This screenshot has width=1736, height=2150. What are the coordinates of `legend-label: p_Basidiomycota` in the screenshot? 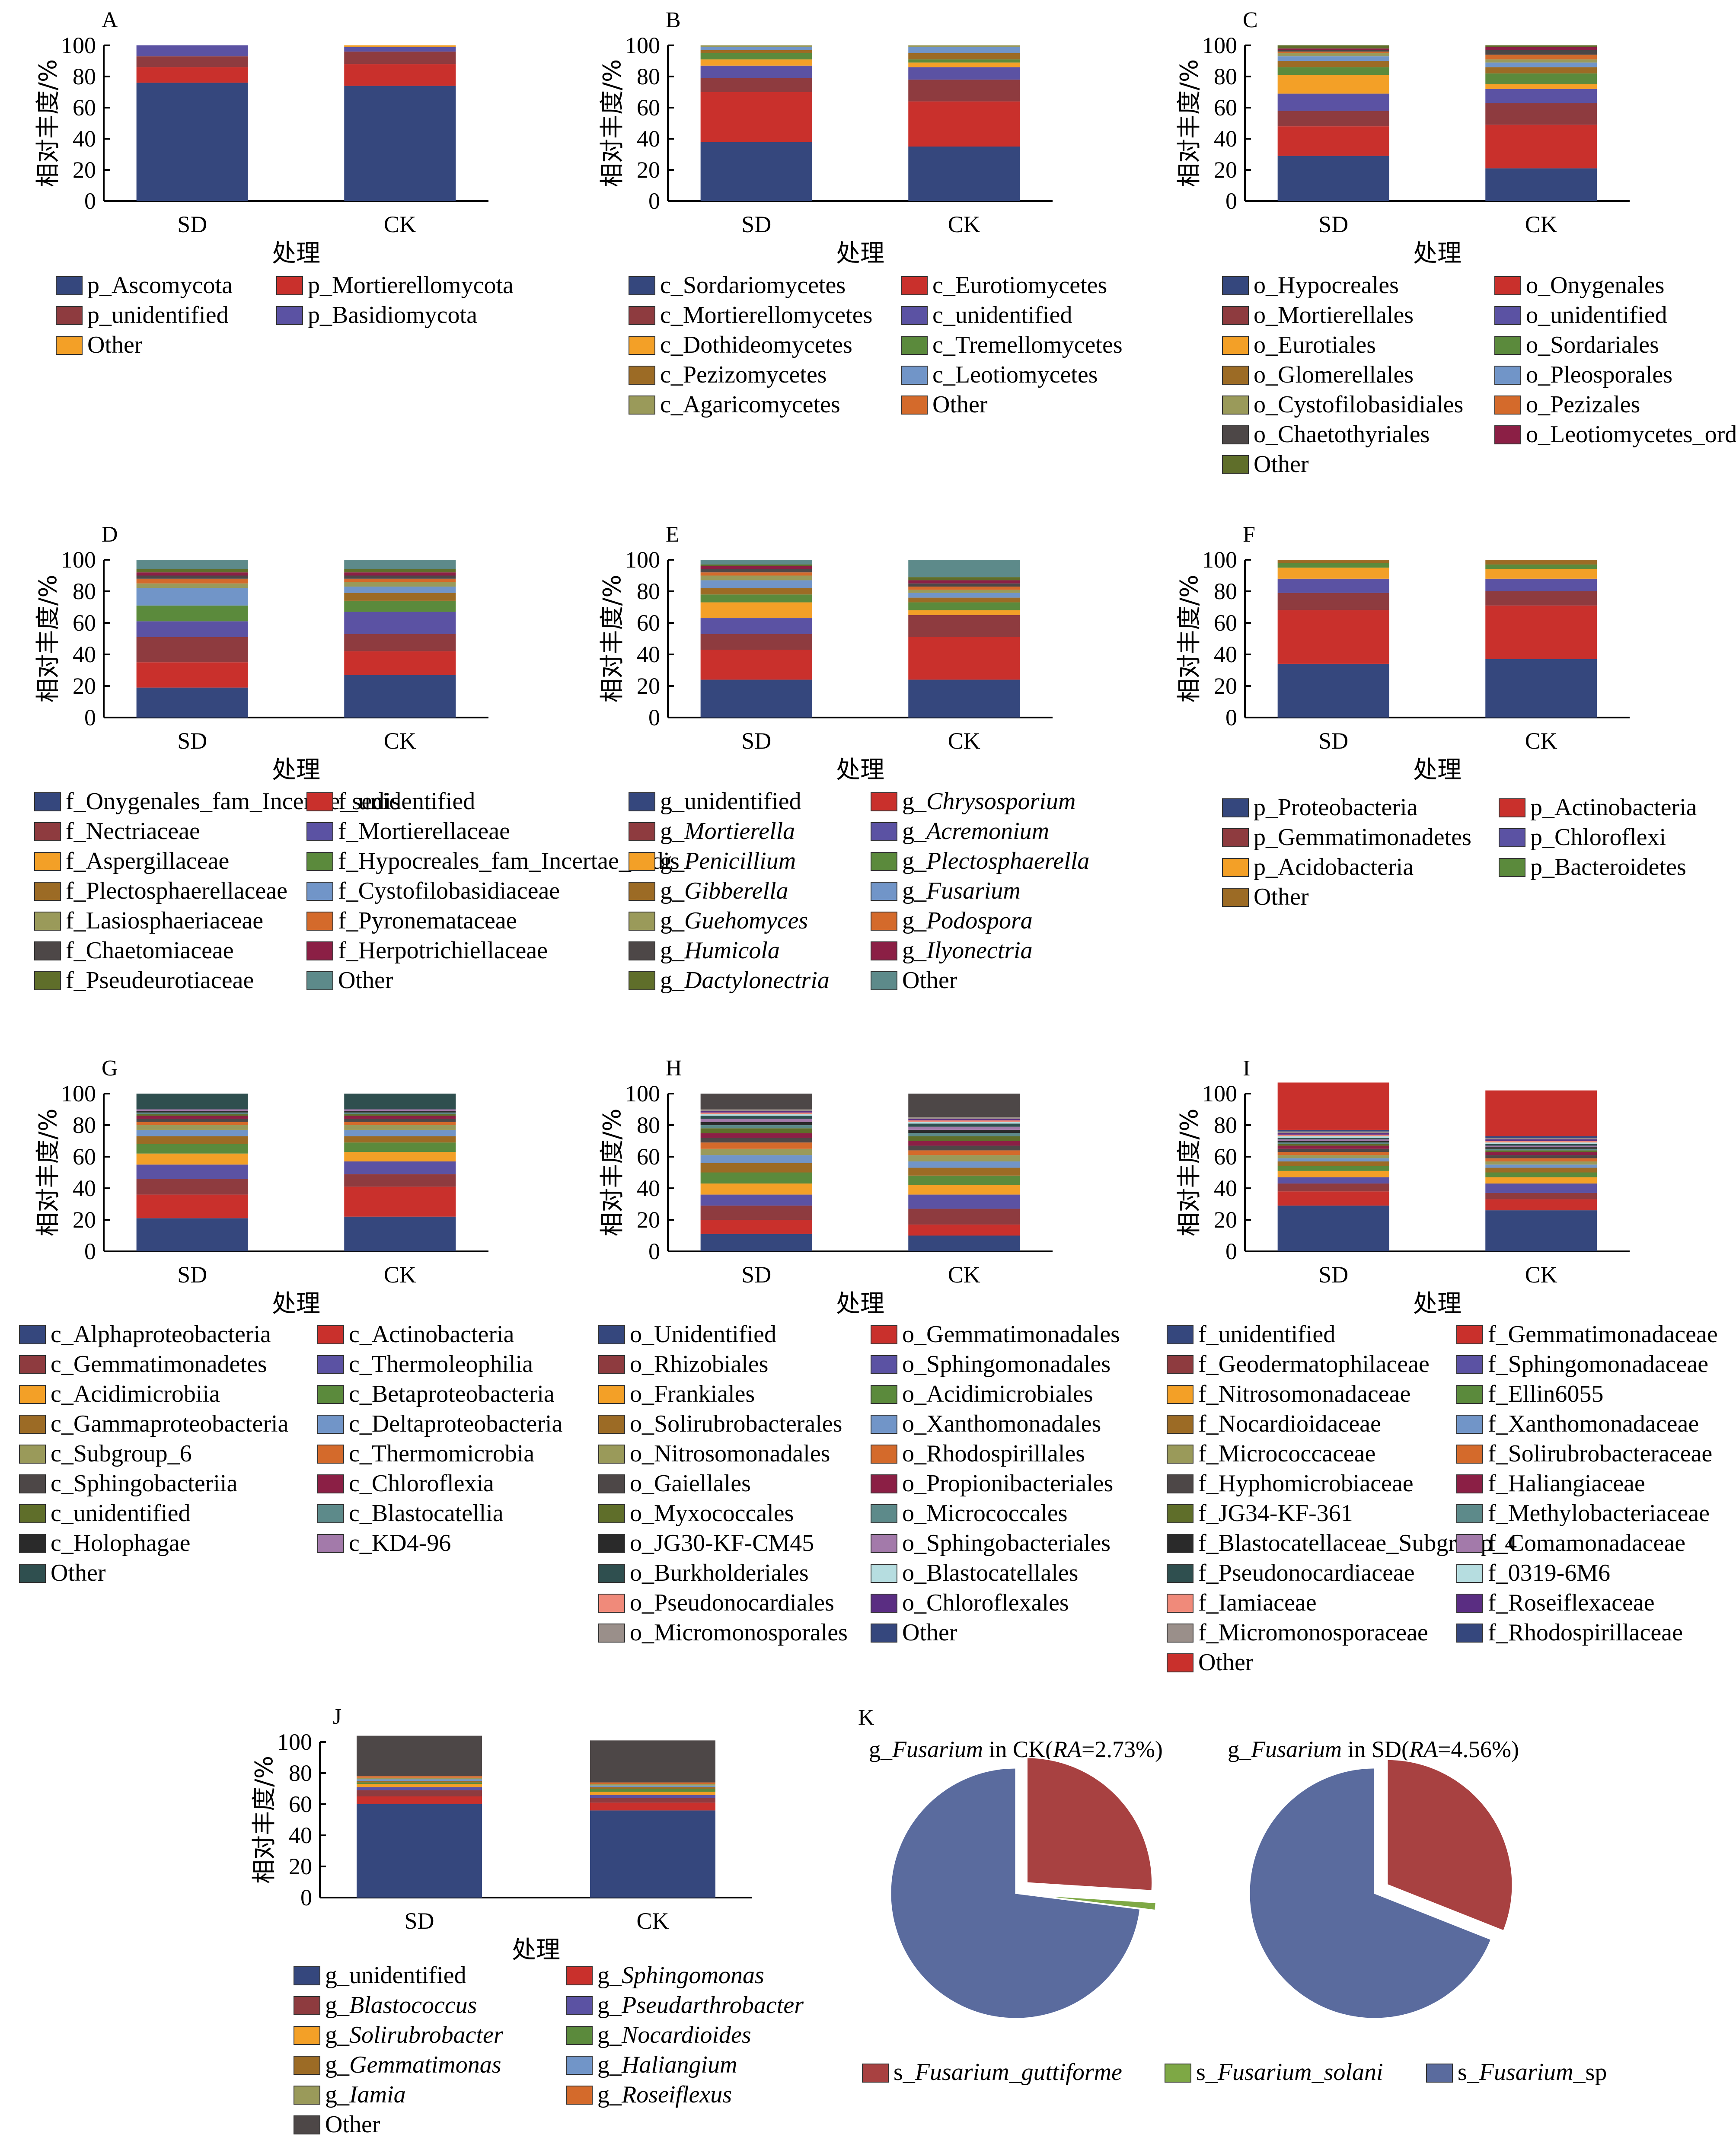 It's located at (392, 315).